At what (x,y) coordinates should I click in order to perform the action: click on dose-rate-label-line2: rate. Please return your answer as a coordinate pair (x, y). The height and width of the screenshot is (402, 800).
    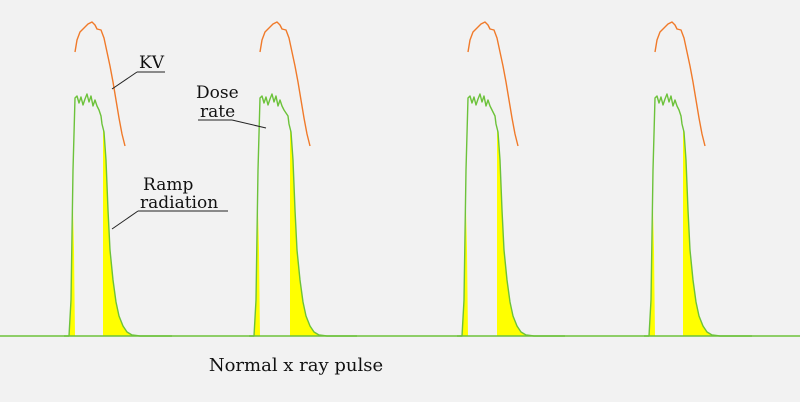
    Looking at the image, I should click on (217, 112).